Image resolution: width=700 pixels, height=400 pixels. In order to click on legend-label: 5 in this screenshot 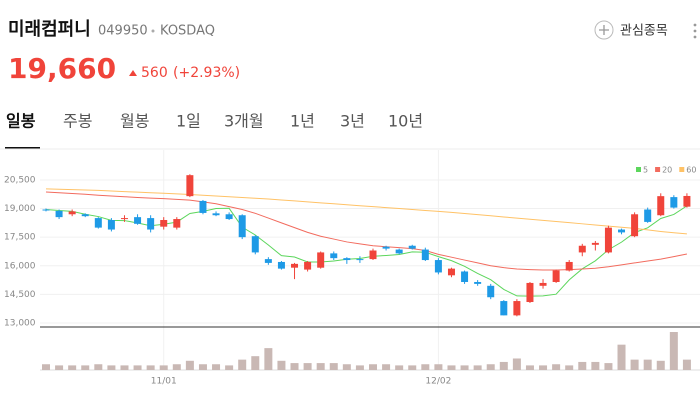, I will do `click(645, 170)`.